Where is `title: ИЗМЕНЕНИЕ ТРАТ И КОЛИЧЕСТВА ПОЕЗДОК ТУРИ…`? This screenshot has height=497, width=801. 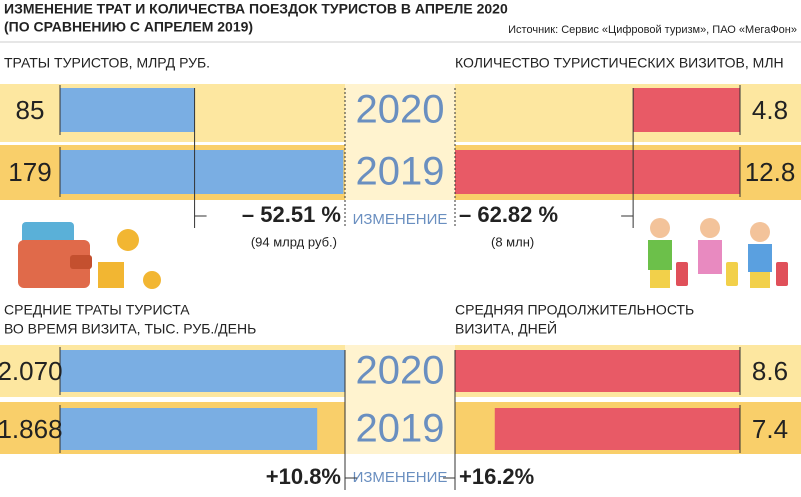
title: ИЗМЕНЕНИЕ ТРАТ И КОЛИЧЕСТВА ПОЕЗДОК ТУРИ… is located at coordinates (256, 9).